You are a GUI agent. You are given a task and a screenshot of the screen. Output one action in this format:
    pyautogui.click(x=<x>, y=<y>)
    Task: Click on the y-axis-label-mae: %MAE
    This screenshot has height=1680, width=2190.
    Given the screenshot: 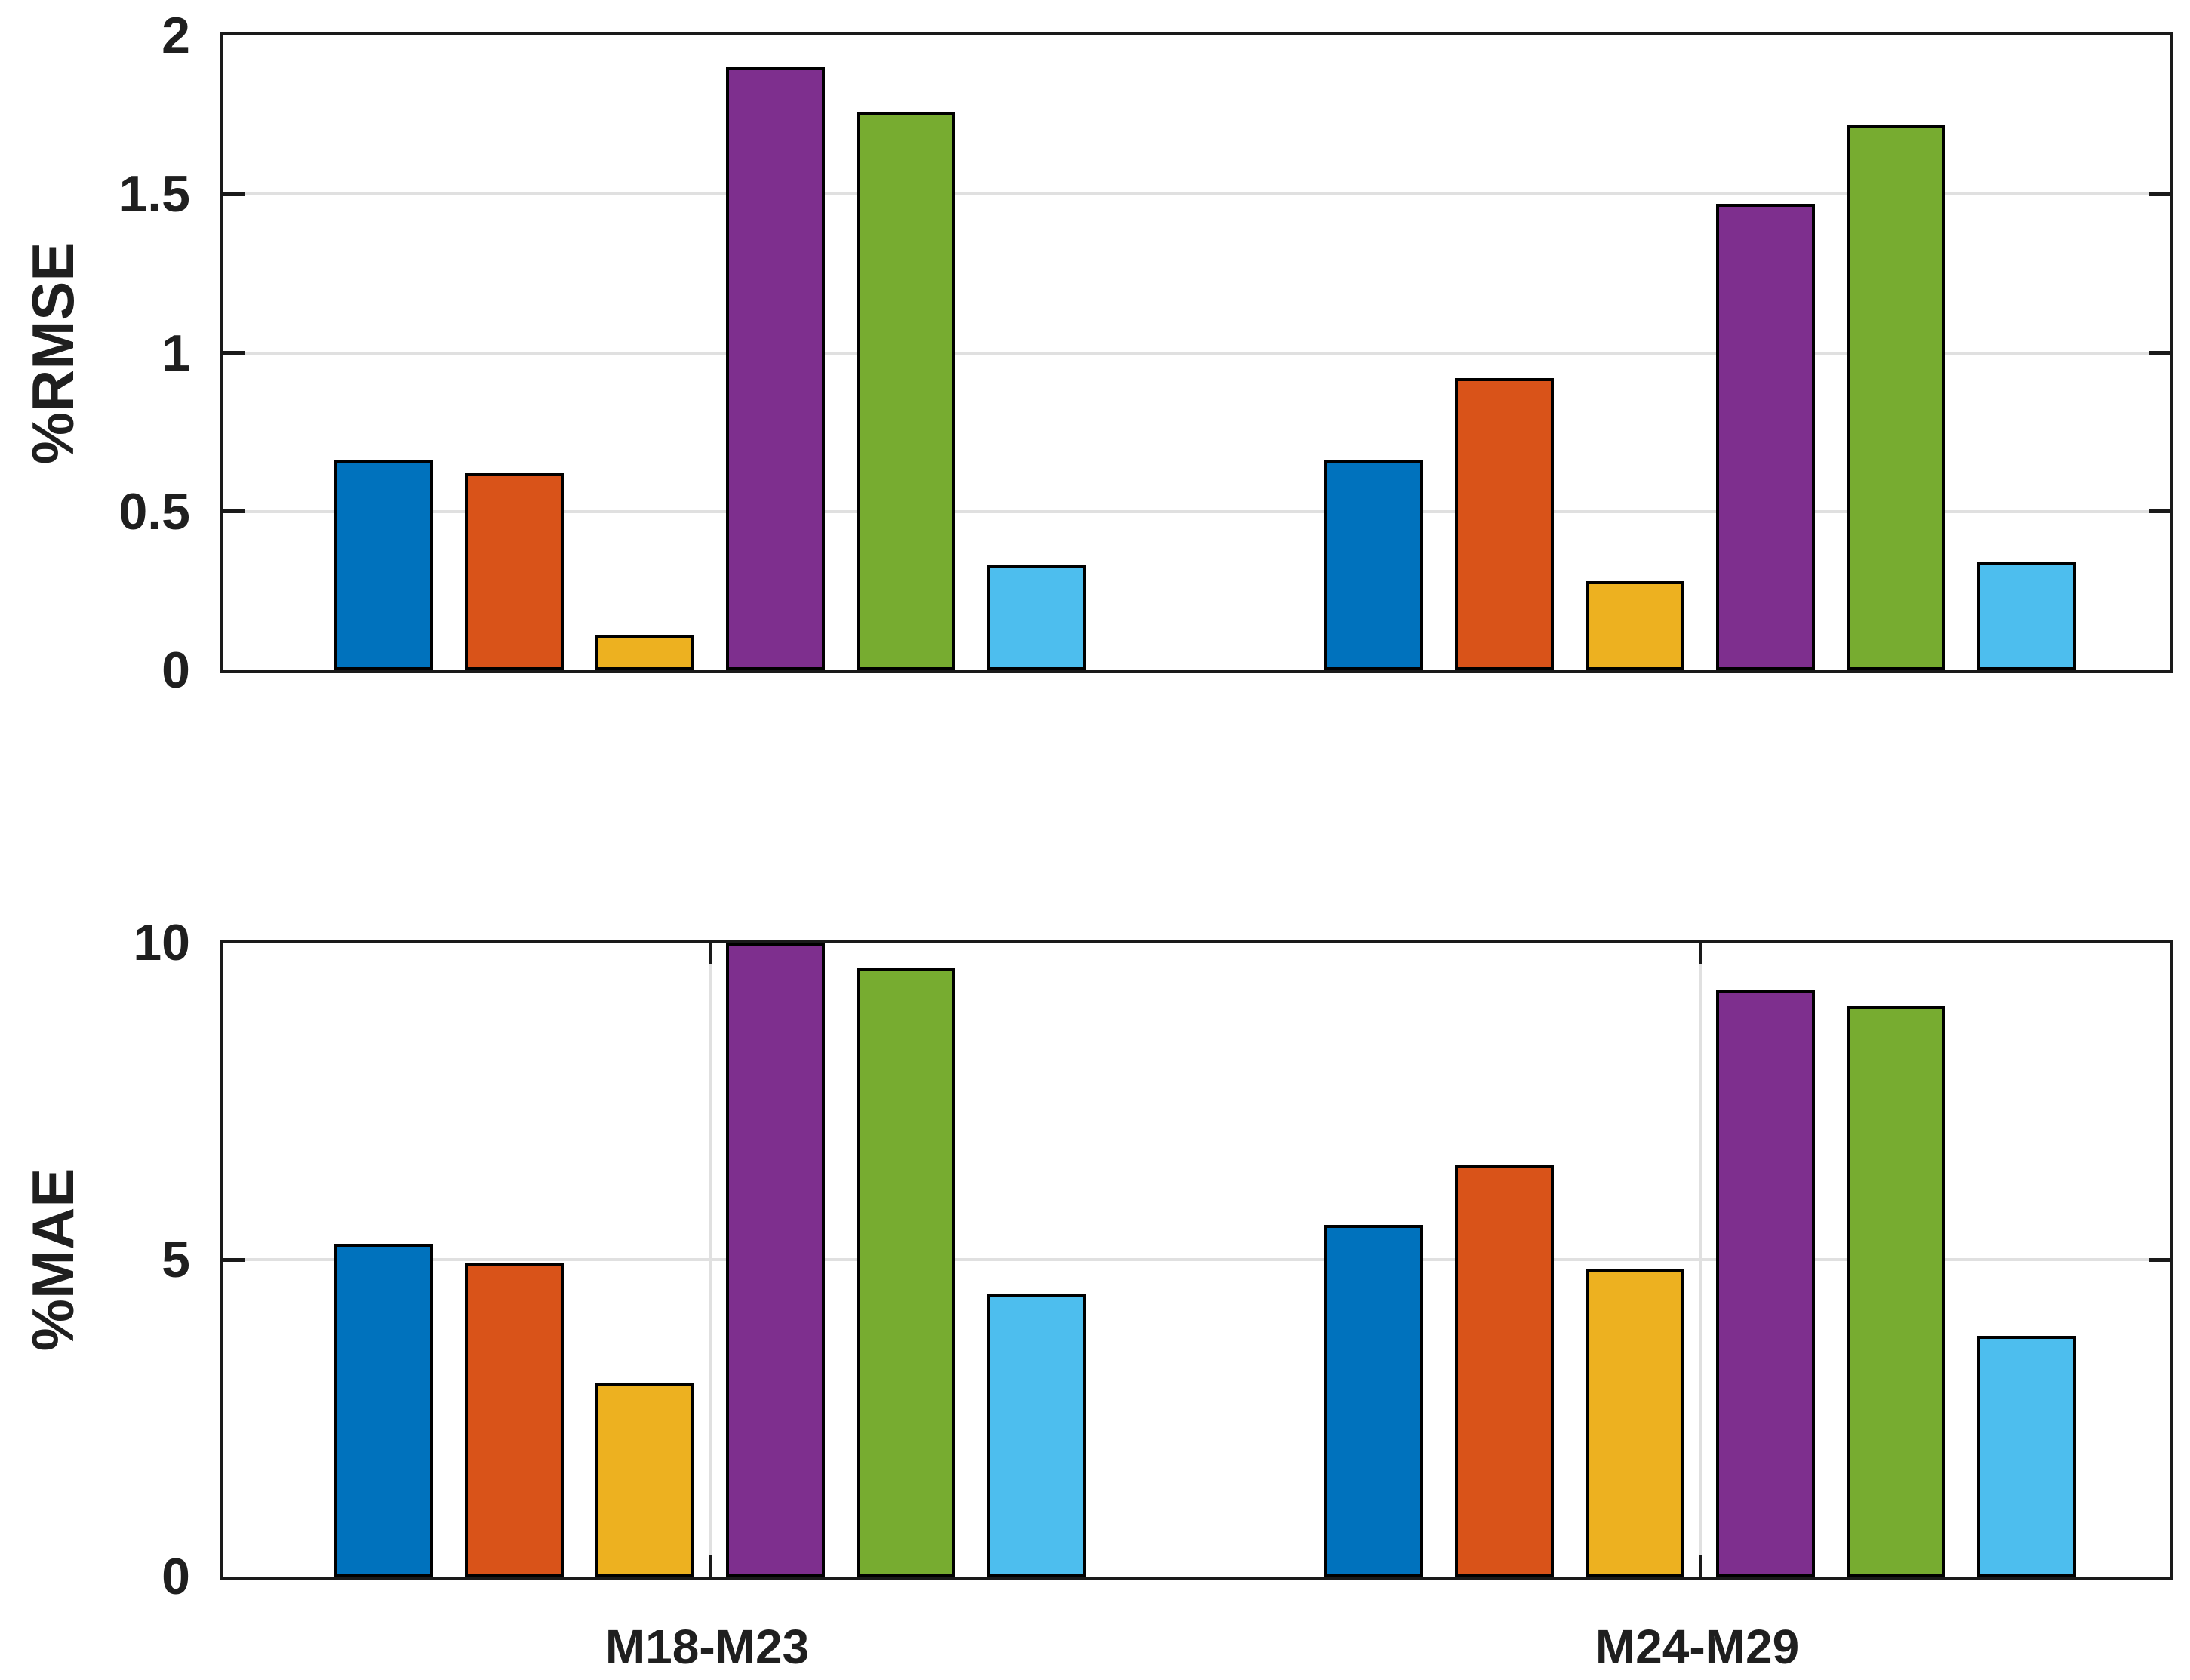 What is the action you would take?
    pyautogui.click(x=53, y=1260)
    